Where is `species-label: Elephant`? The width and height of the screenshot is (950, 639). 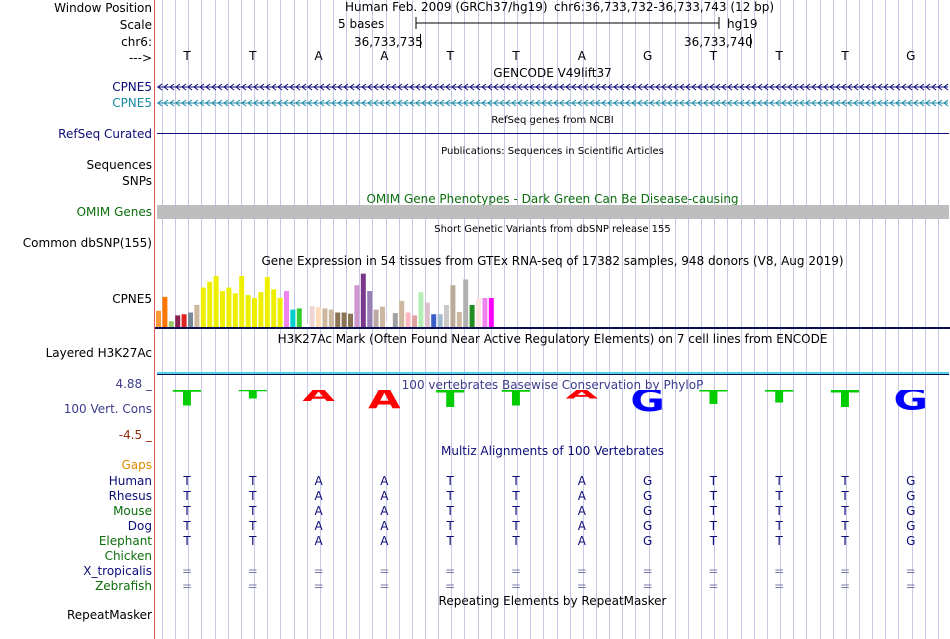 species-label: Elephant is located at coordinates (125, 541).